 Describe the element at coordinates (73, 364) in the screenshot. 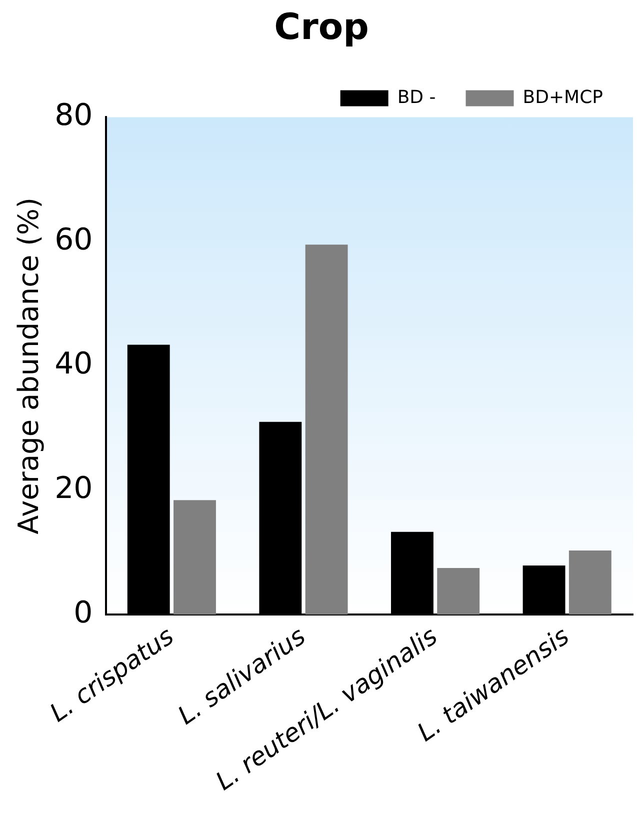

I see `y-tick-label: 40` at that location.